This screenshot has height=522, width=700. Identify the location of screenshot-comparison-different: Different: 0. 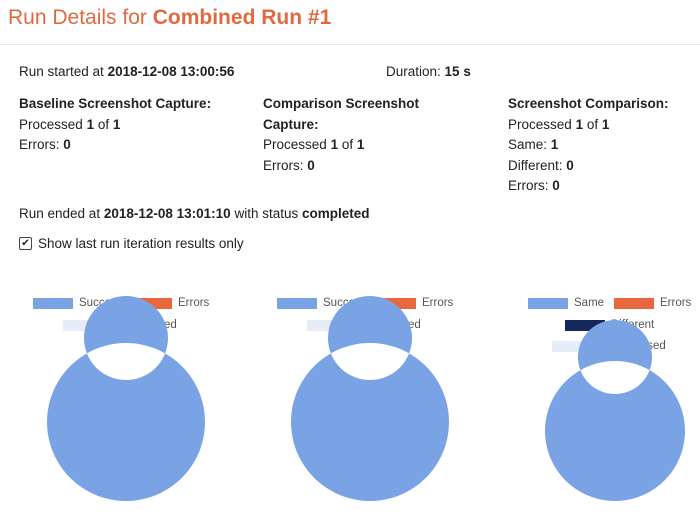
(588, 166).